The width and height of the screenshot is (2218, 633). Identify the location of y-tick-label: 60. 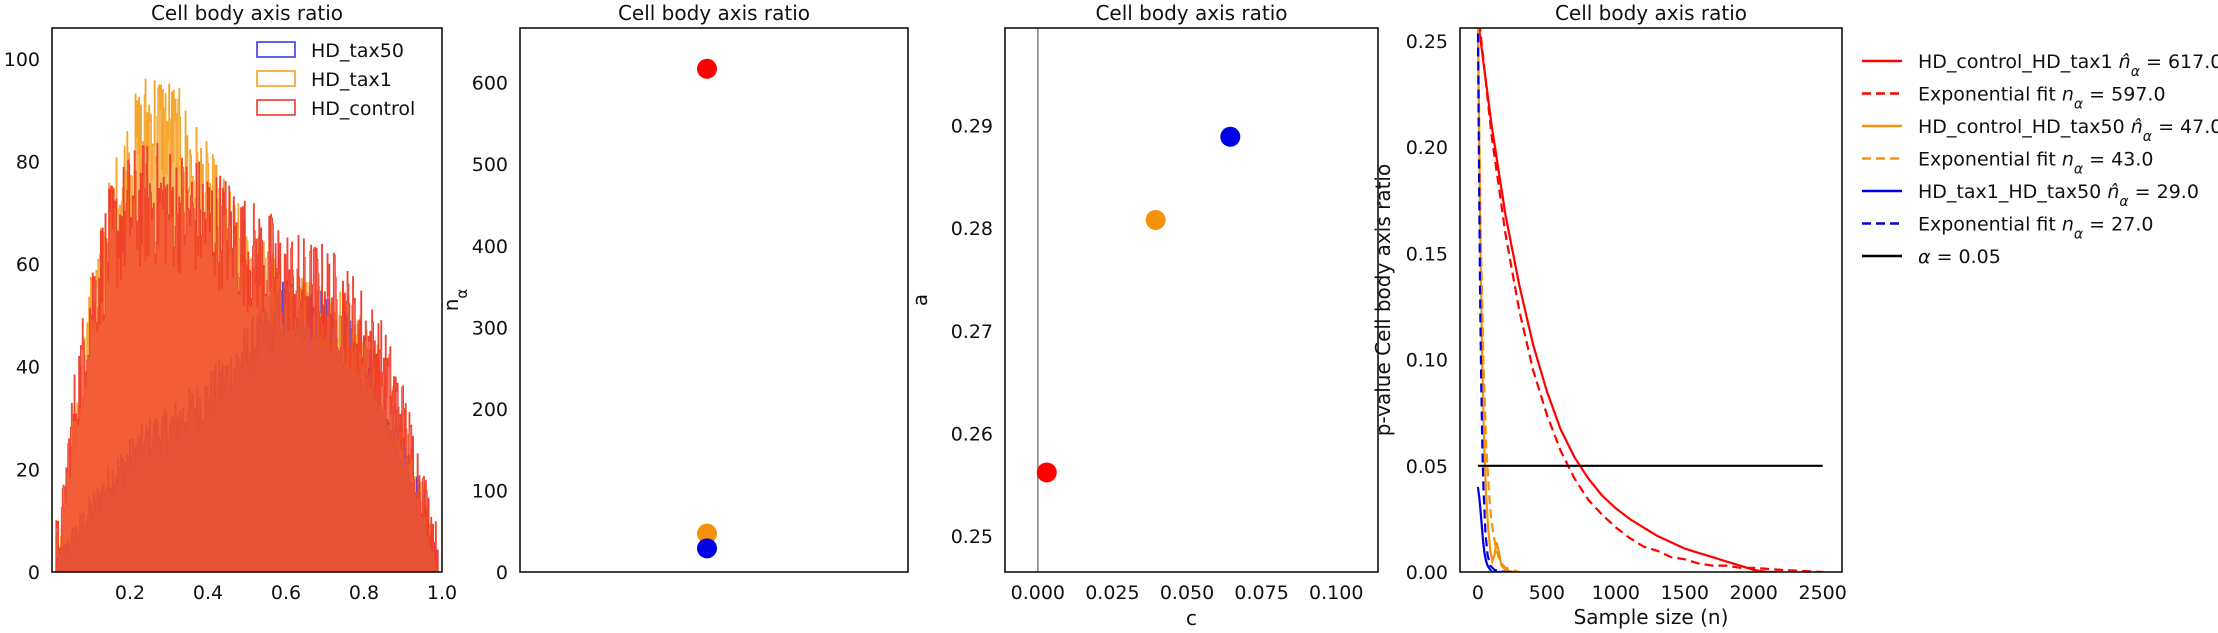
(28, 265).